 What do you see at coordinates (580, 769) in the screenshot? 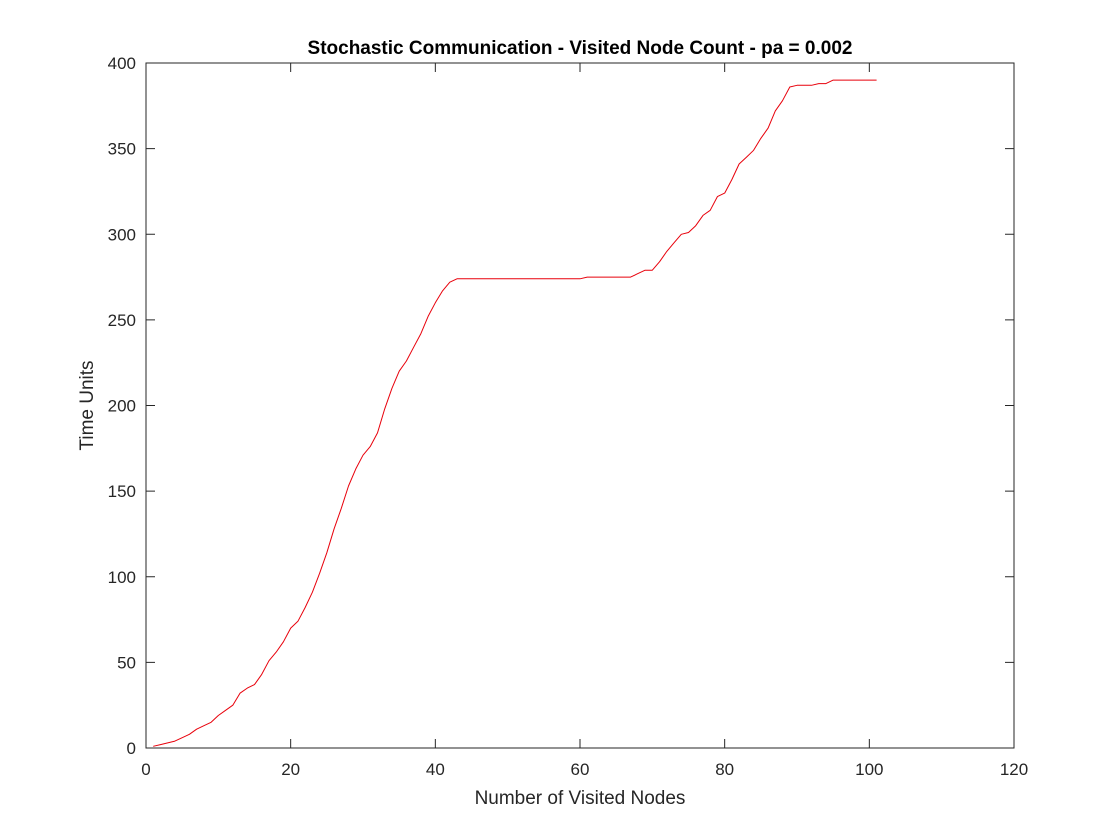
I see `x-tick-label: 60` at bounding box center [580, 769].